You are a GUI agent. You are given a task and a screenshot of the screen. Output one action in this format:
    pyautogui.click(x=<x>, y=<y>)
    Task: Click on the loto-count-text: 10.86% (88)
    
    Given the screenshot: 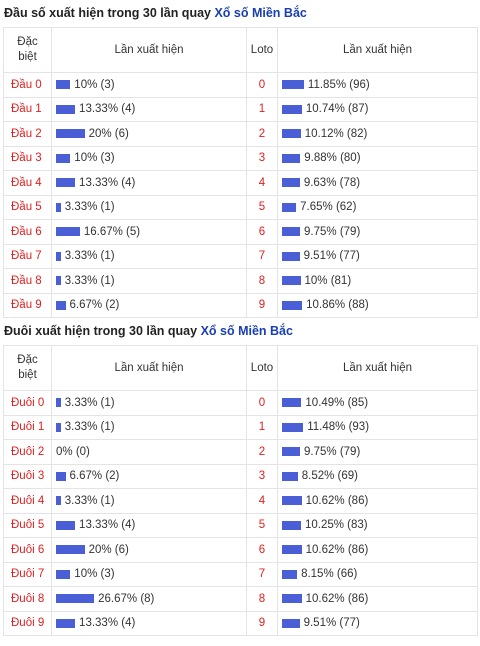 What is the action you would take?
    pyautogui.click(x=337, y=305)
    